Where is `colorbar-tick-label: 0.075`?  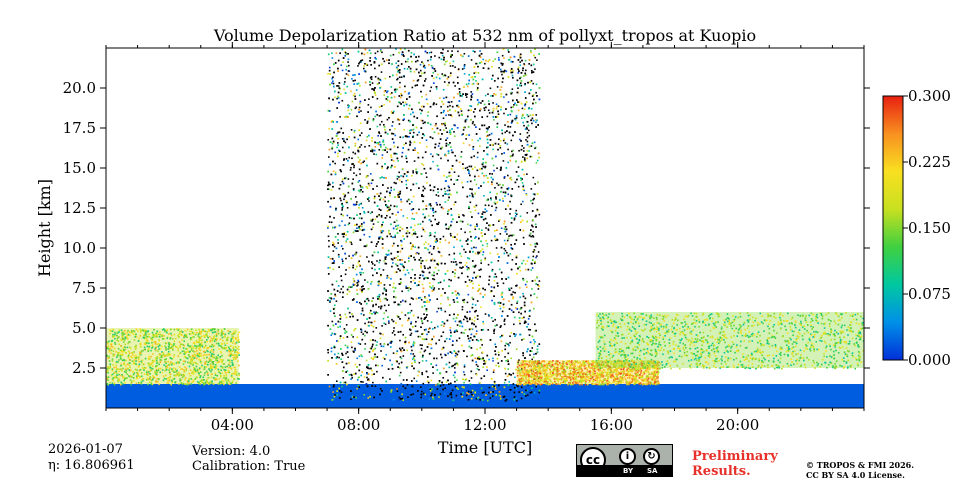 colorbar-tick-label: 0.075 is located at coordinates (929, 294).